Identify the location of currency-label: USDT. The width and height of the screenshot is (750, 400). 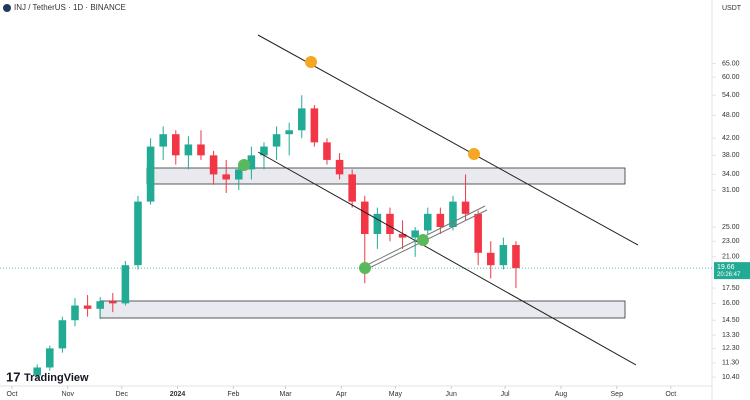
(732, 8).